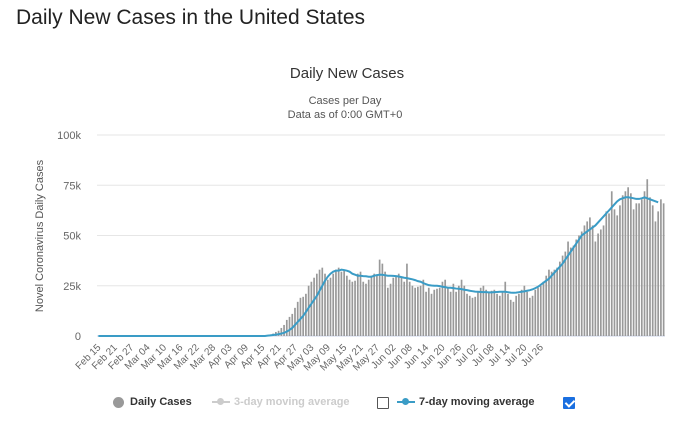  What do you see at coordinates (466, 402) in the screenshot?
I see `legend-item-7-day-moving-average: 7-day moving average` at bounding box center [466, 402].